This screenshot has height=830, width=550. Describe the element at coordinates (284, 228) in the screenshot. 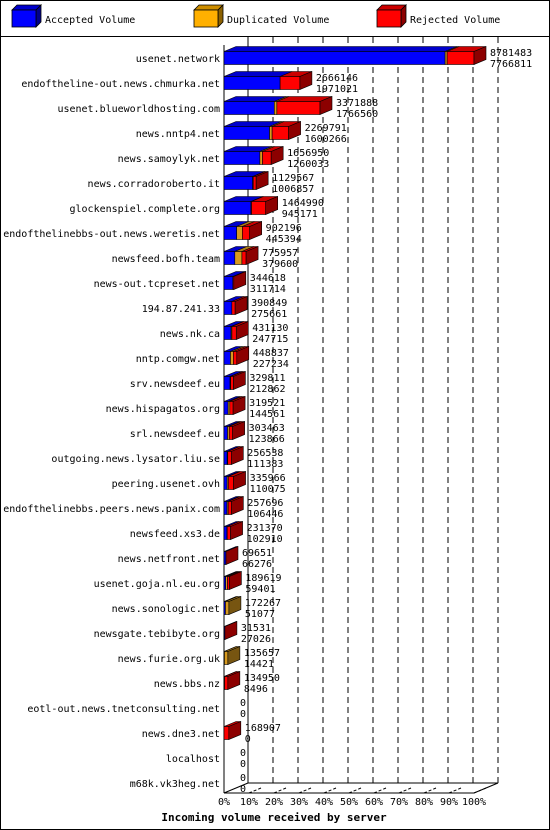

I see `total-value: 902196` at that location.